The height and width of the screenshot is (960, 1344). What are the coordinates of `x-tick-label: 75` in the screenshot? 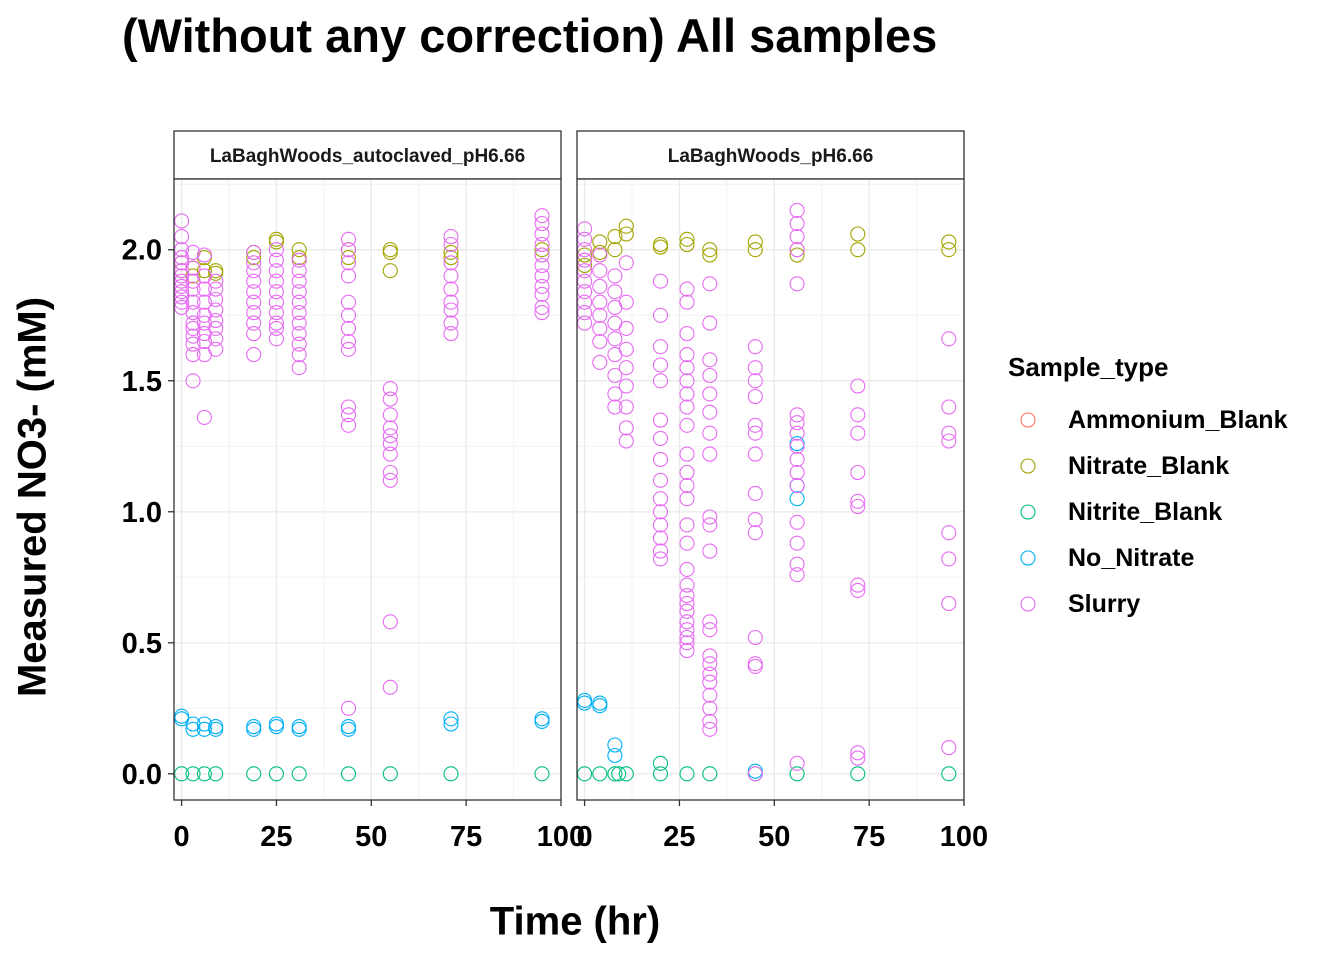 It's located at (466, 837).